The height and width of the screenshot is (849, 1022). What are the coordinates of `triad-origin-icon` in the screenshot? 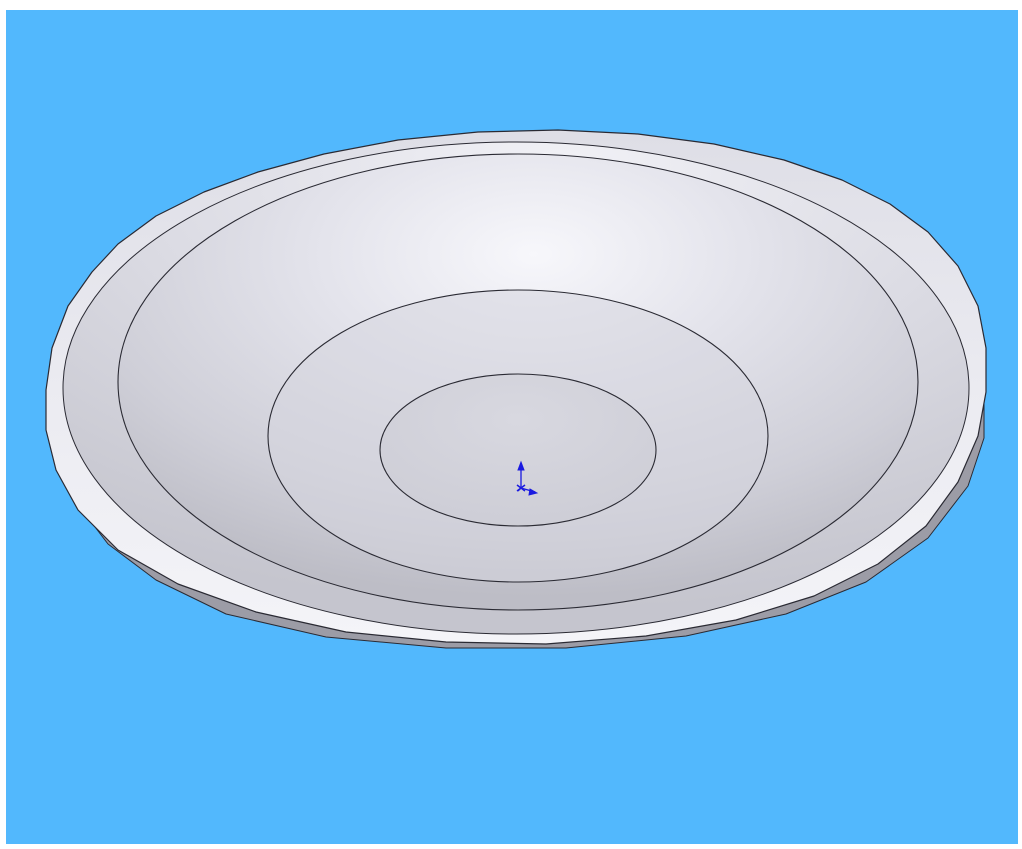 It's located at (521, 488).